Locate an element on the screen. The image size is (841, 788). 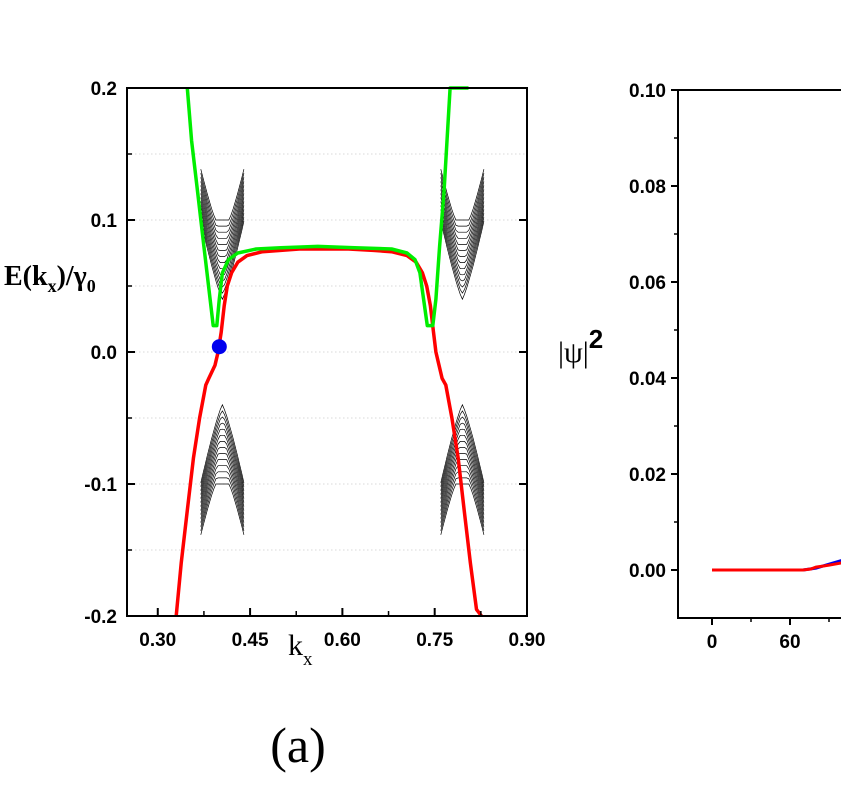
x-tick-label: 0.75 is located at coordinates (434, 640).